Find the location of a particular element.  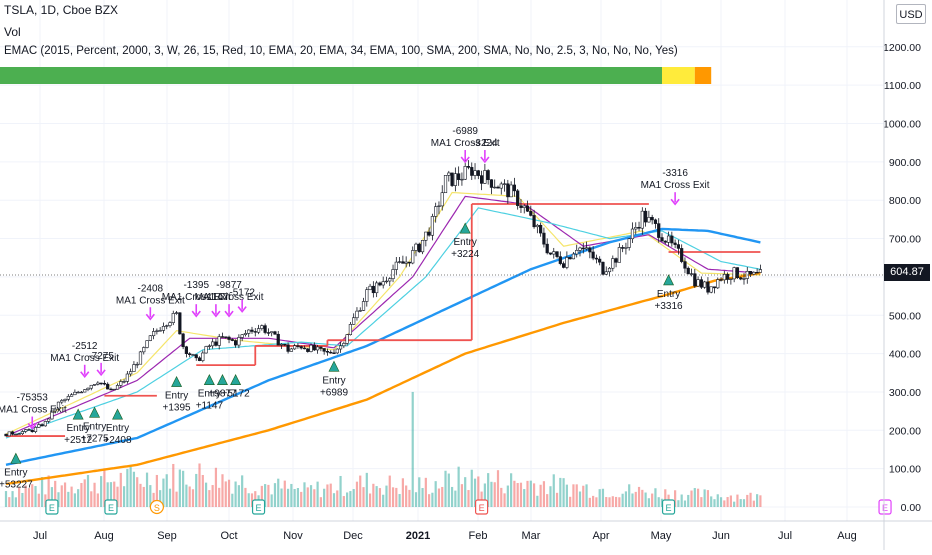

event-label: S is located at coordinates (157, 508).